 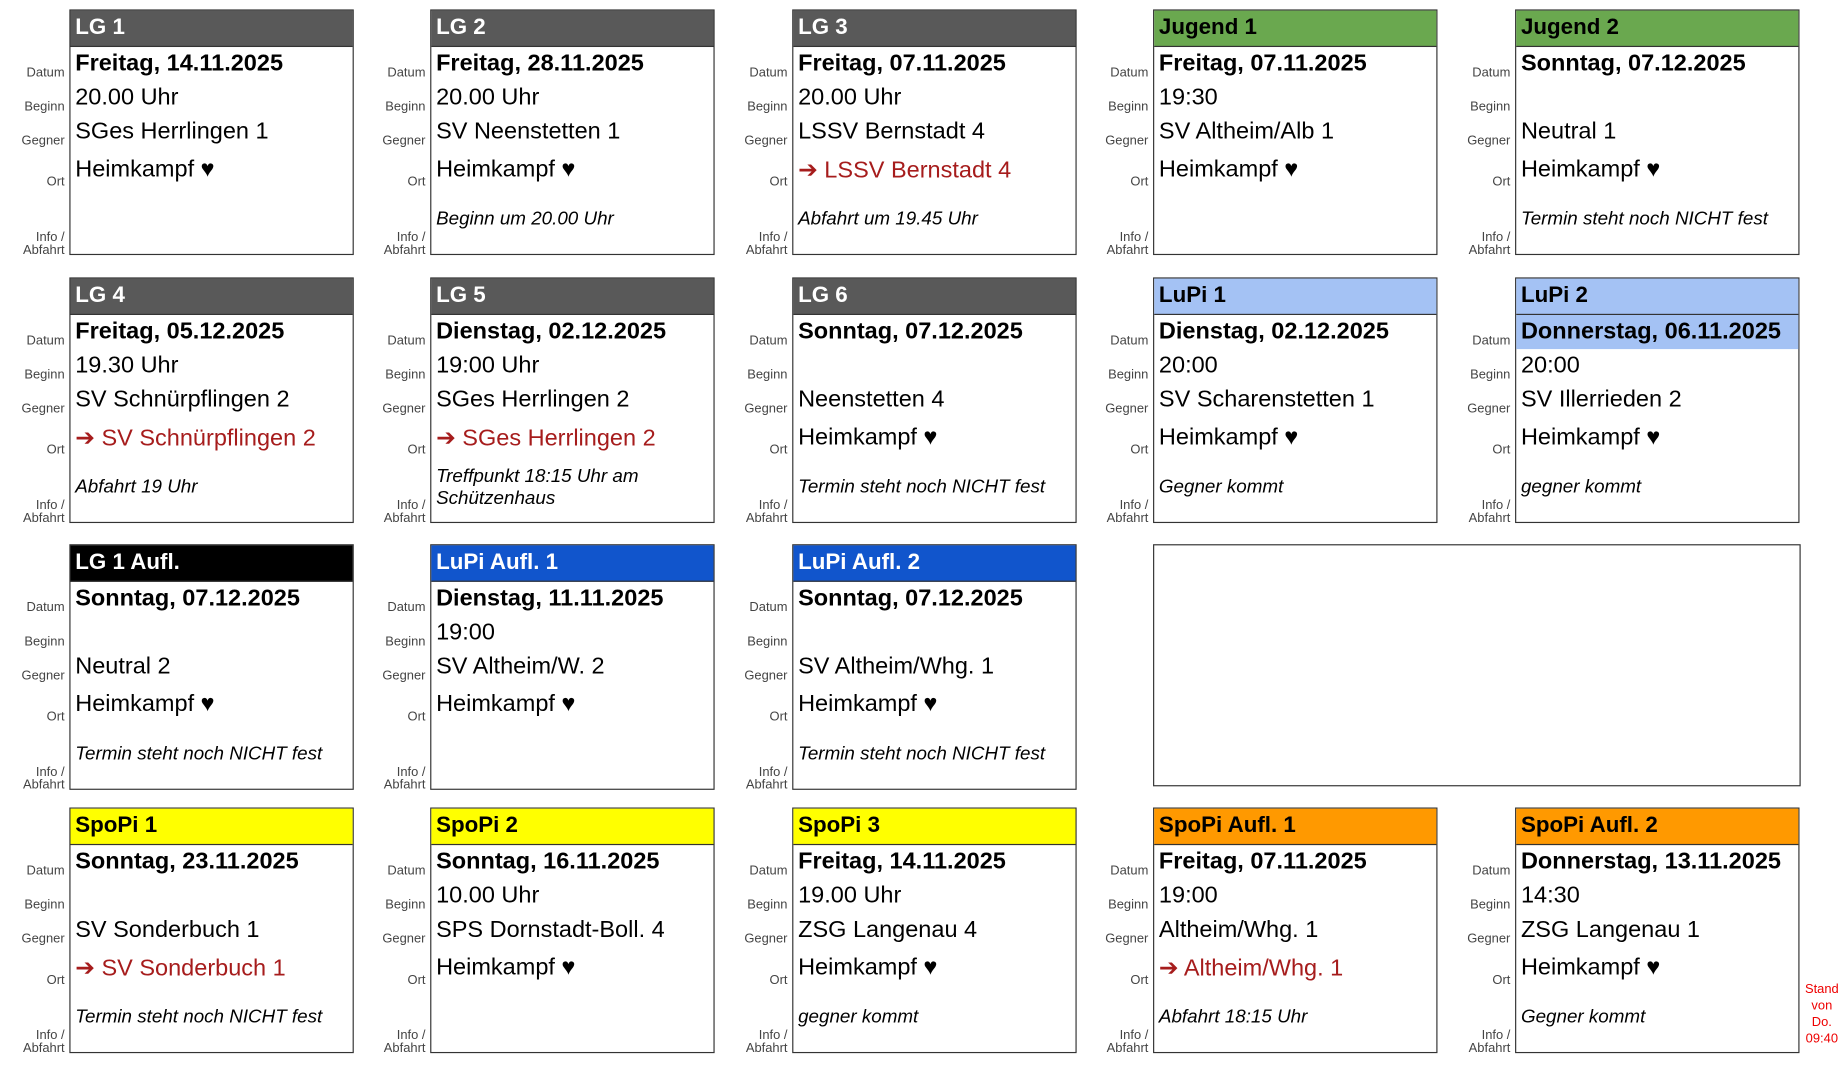 What do you see at coordinates (549, 896) in the screenshot?
I see `row-beginn: Beginn 10.00 Uhr` at bounding box center [549, 896].